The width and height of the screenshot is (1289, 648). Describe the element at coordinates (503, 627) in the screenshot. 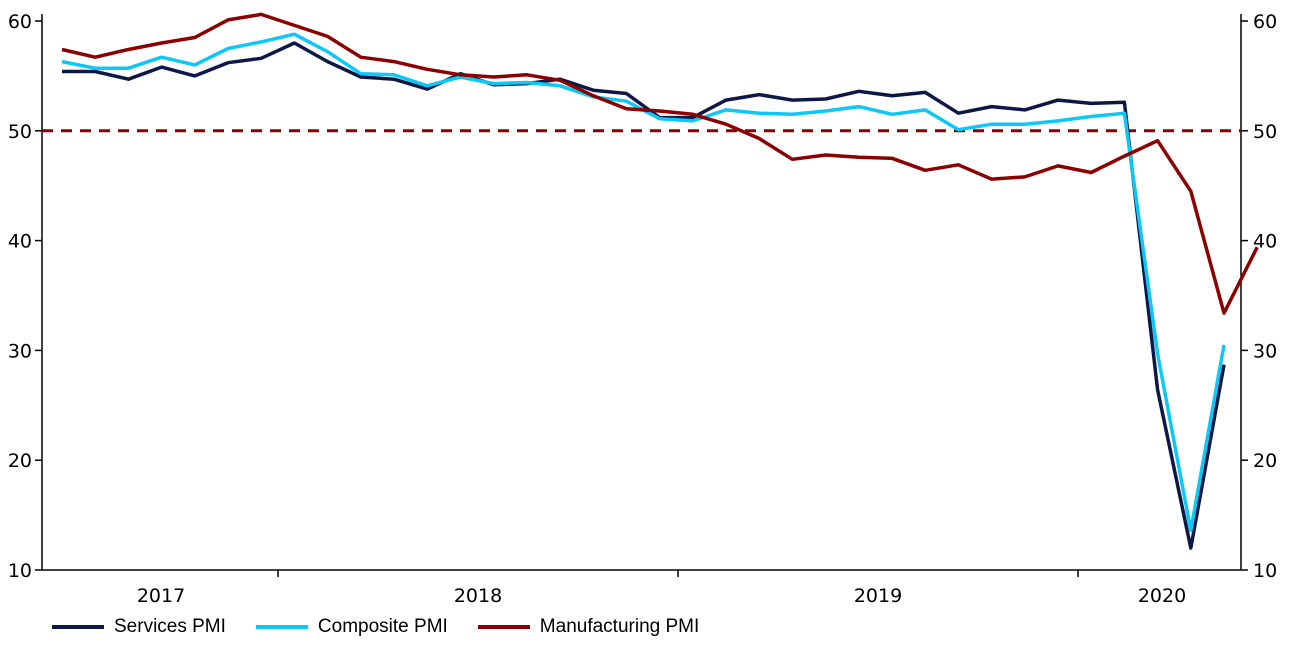

I see `legend-swatch-manufacturing` at that location.